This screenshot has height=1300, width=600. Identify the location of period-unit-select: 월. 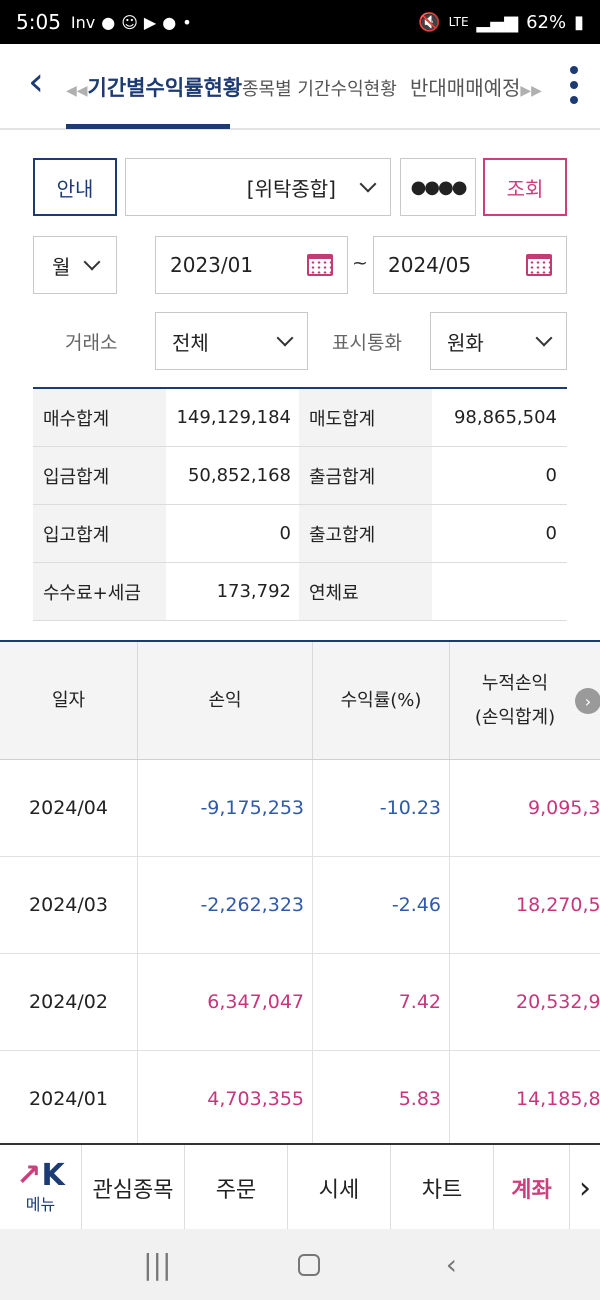
(75, 265).